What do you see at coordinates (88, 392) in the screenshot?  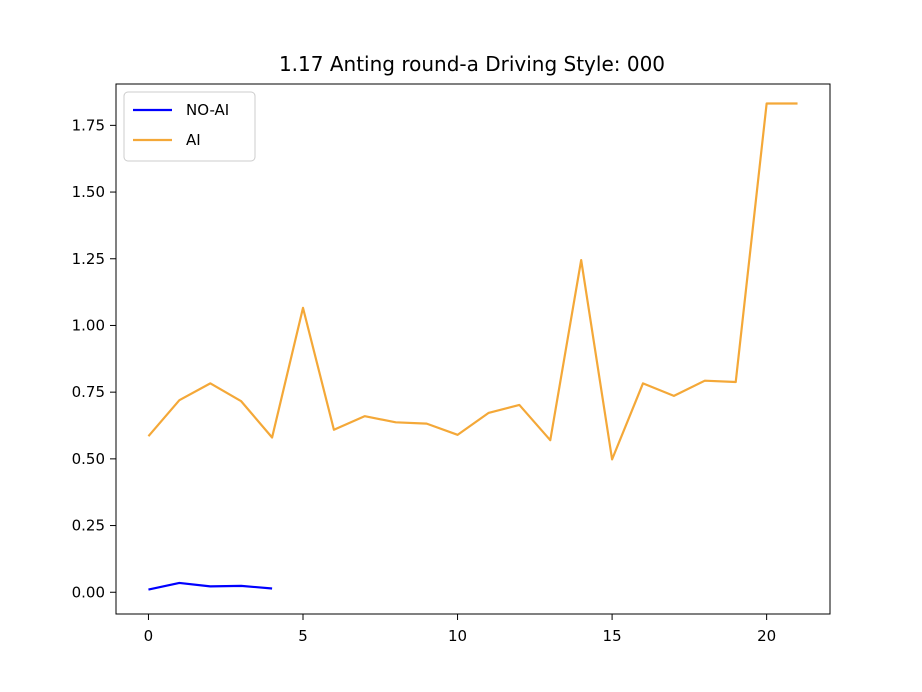 I see `y-tick-label: 0.75` at bounding box center [88, 392].